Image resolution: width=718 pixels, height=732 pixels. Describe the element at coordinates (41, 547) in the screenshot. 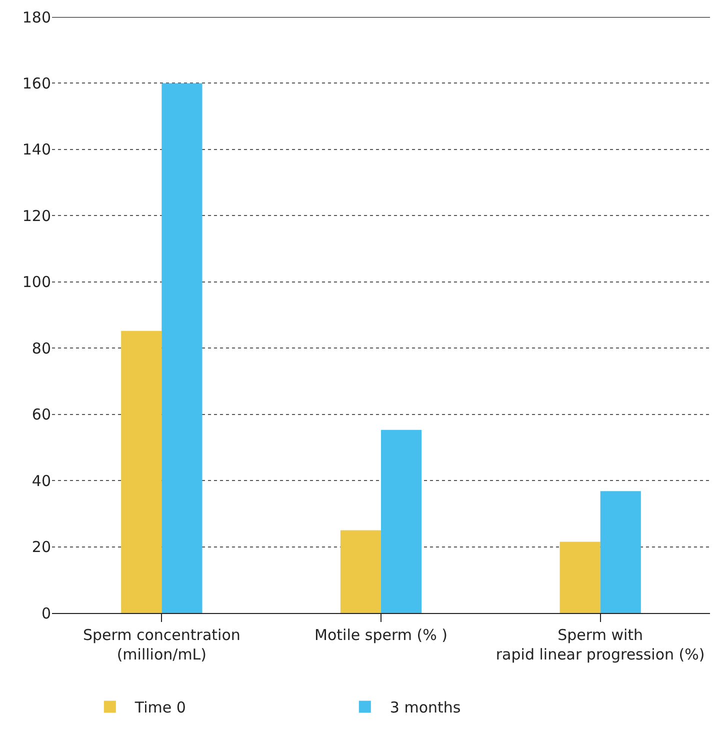

I see `y-tick-label: 20` at that location.